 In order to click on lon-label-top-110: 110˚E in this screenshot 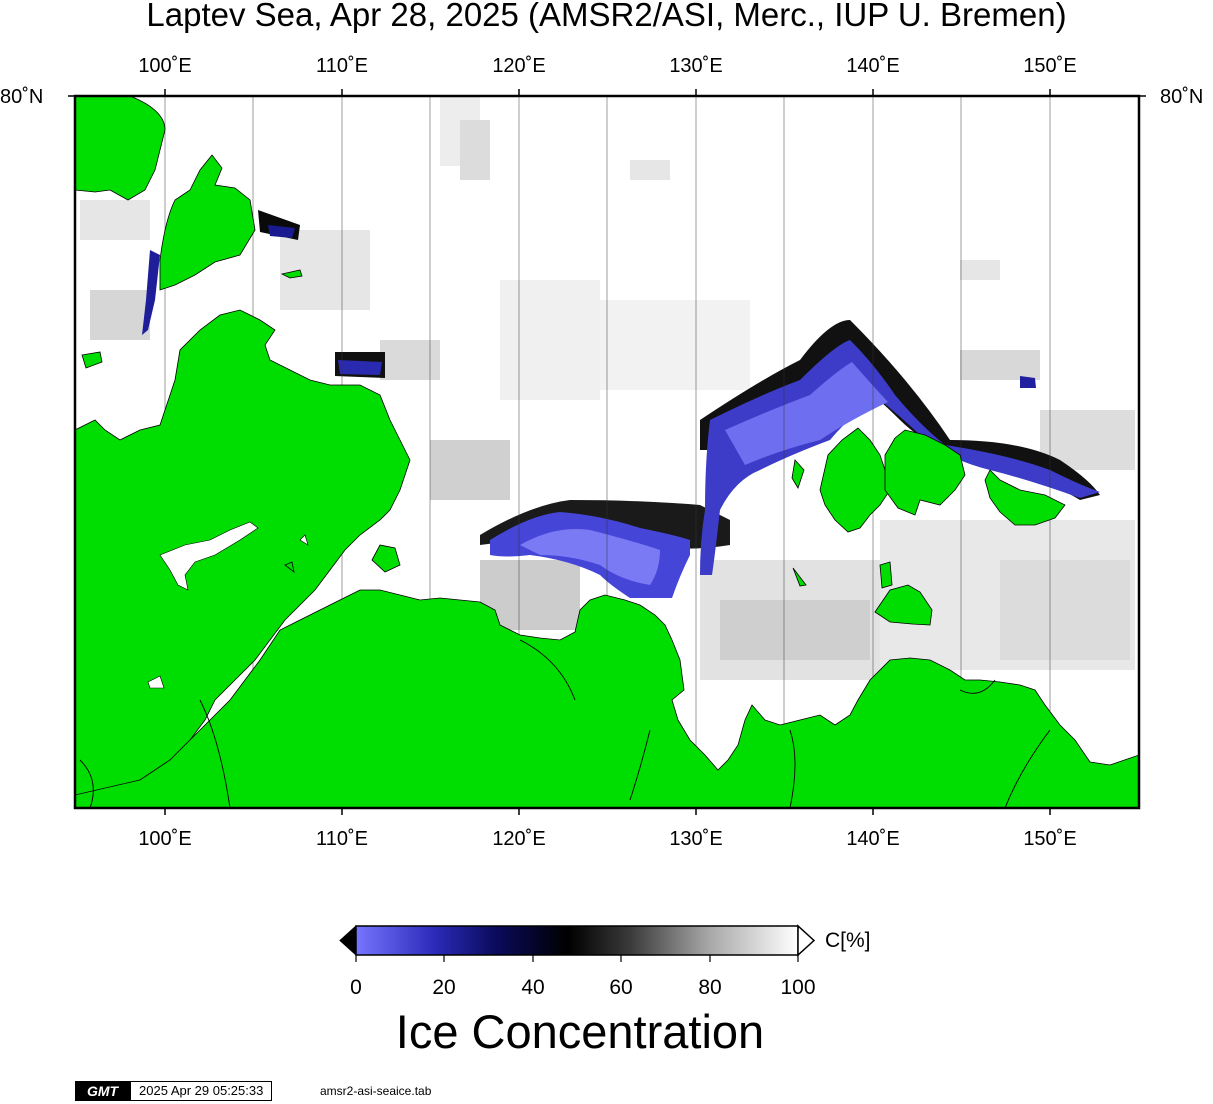, I will do `click(342, 66)`.